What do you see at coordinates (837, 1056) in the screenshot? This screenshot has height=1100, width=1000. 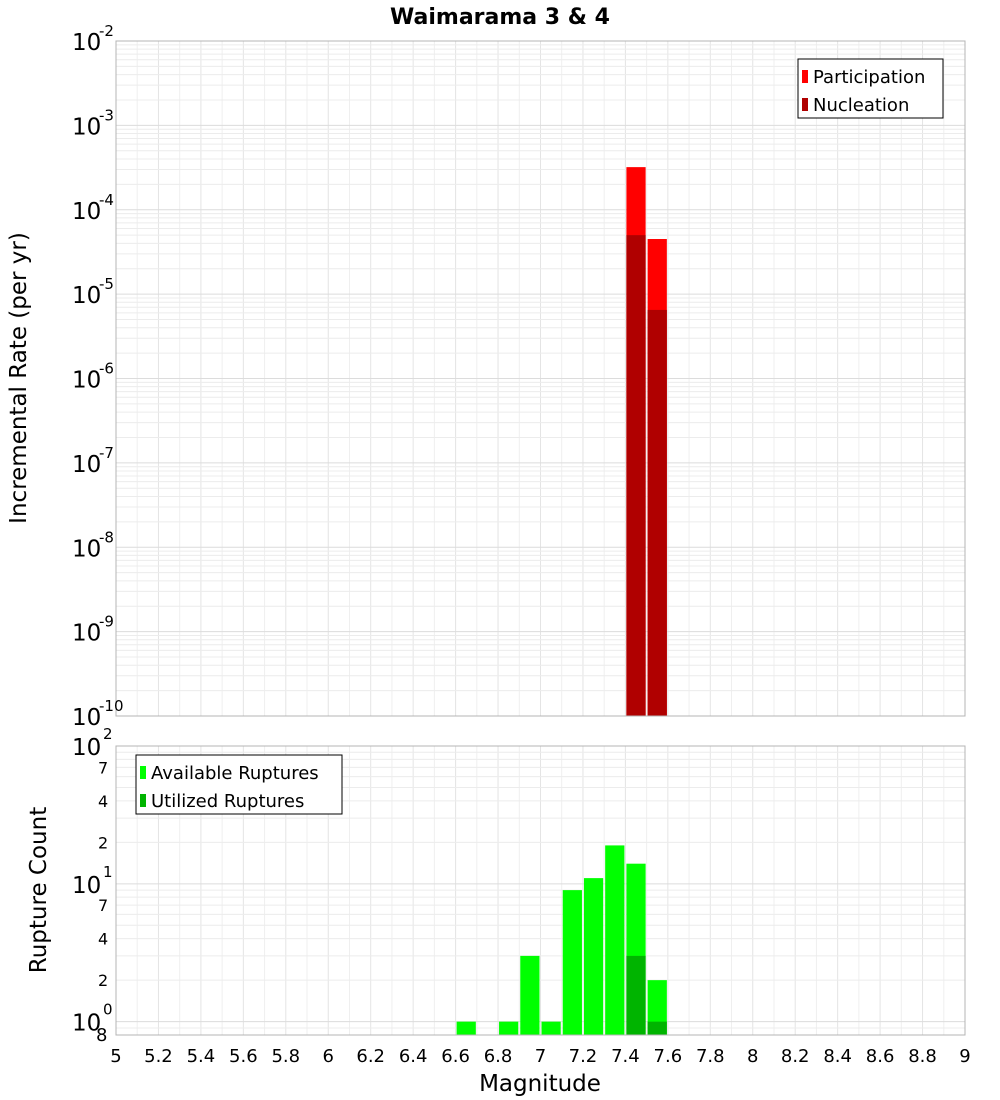 I see `x-tick-label: 8.4` at bounding box center [837, 1056].